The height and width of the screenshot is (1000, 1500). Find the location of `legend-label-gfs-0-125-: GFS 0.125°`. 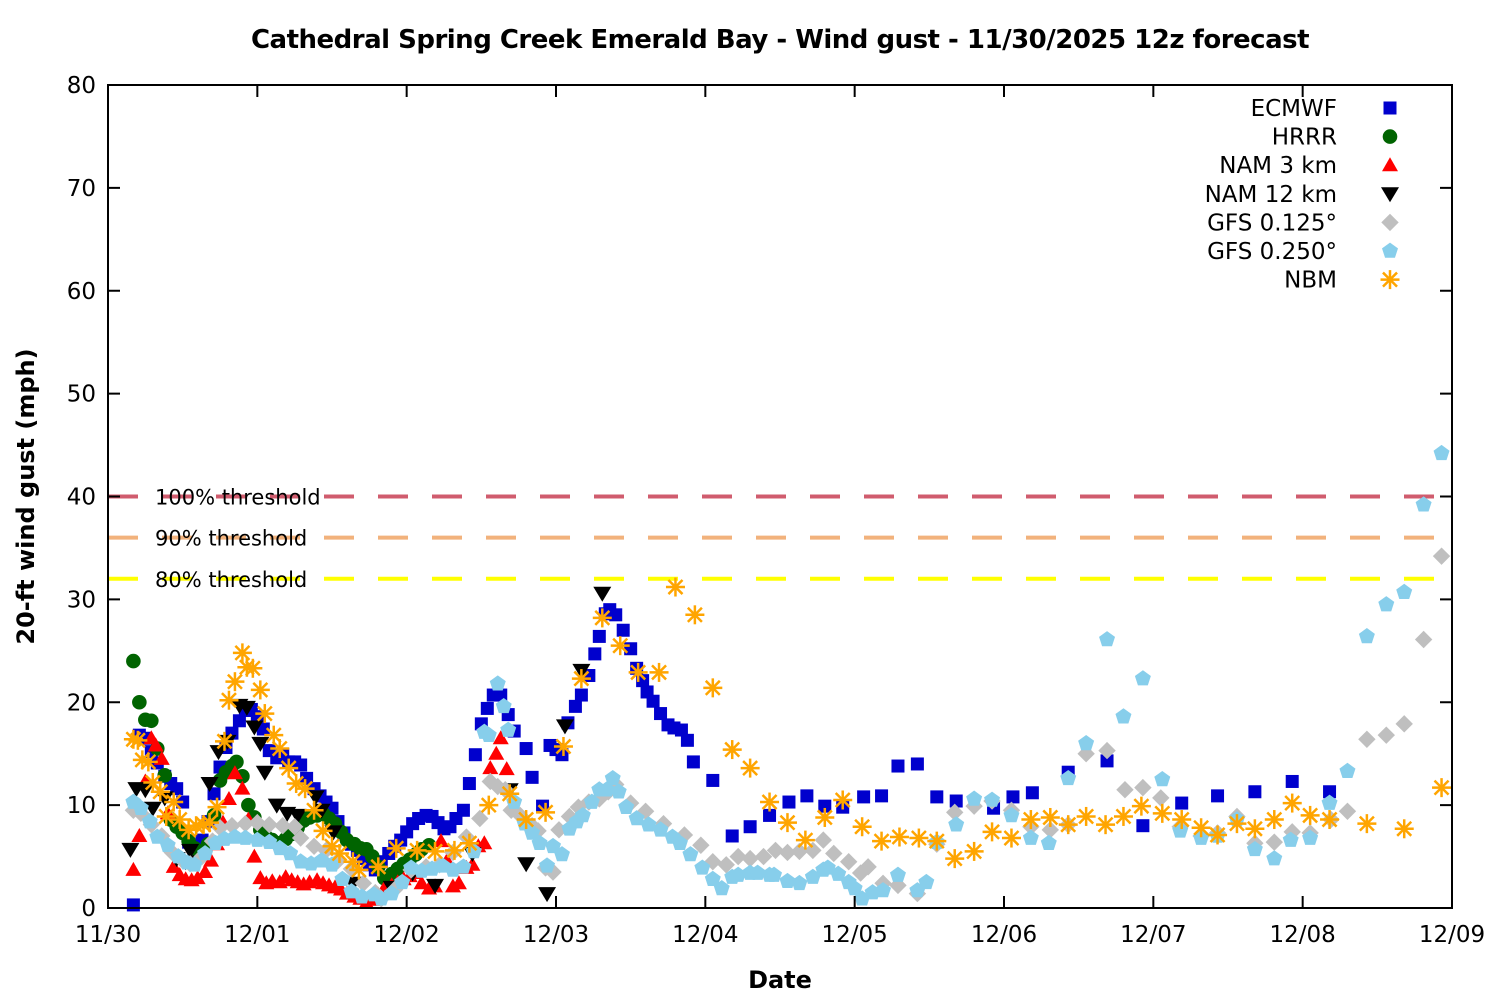

legend-label-gfs-0-125-: GFS 0.125° is located at coordinates (1272, 223).